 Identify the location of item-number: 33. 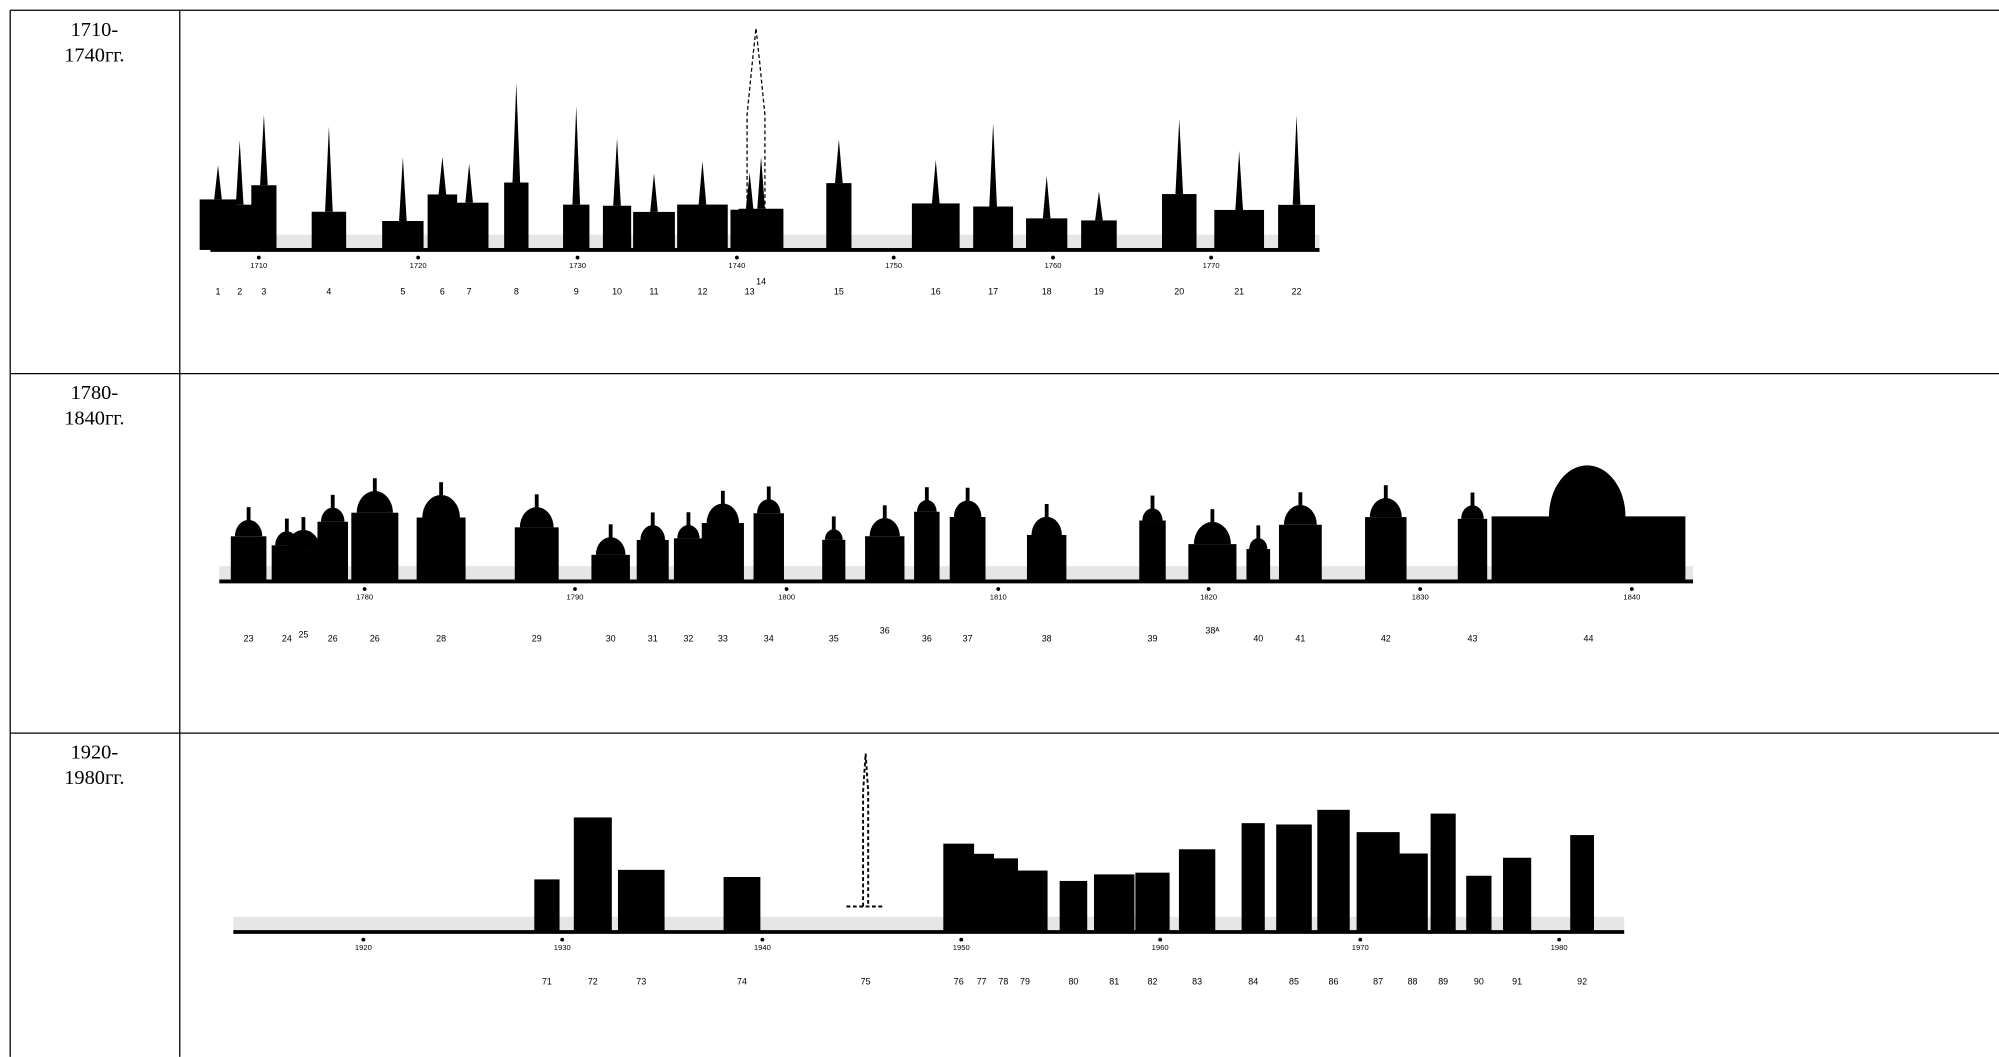
(723, 638).